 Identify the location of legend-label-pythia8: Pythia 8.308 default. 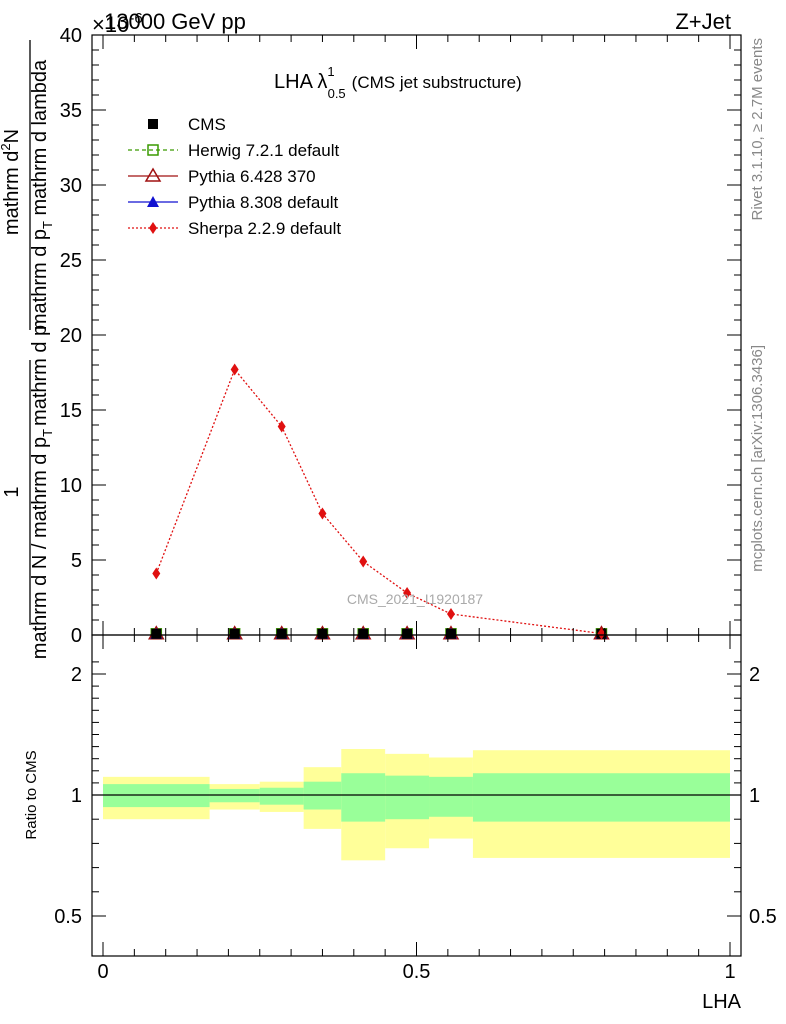
(263, 202).